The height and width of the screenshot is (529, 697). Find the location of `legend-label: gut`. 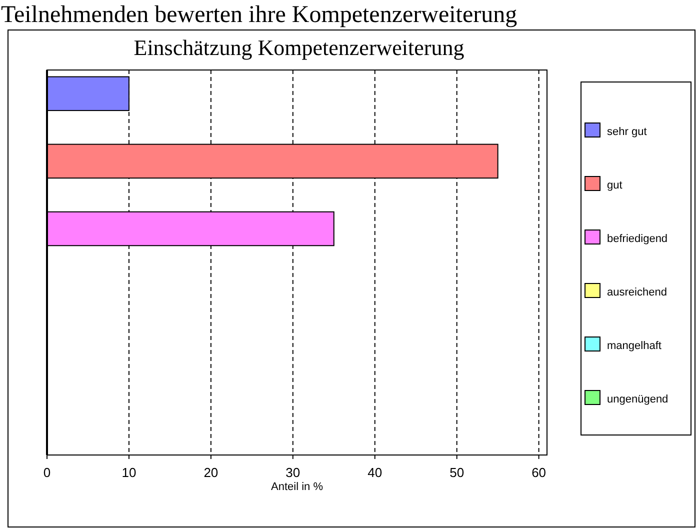

legend-label: gut is located at coordinates (614, 186).